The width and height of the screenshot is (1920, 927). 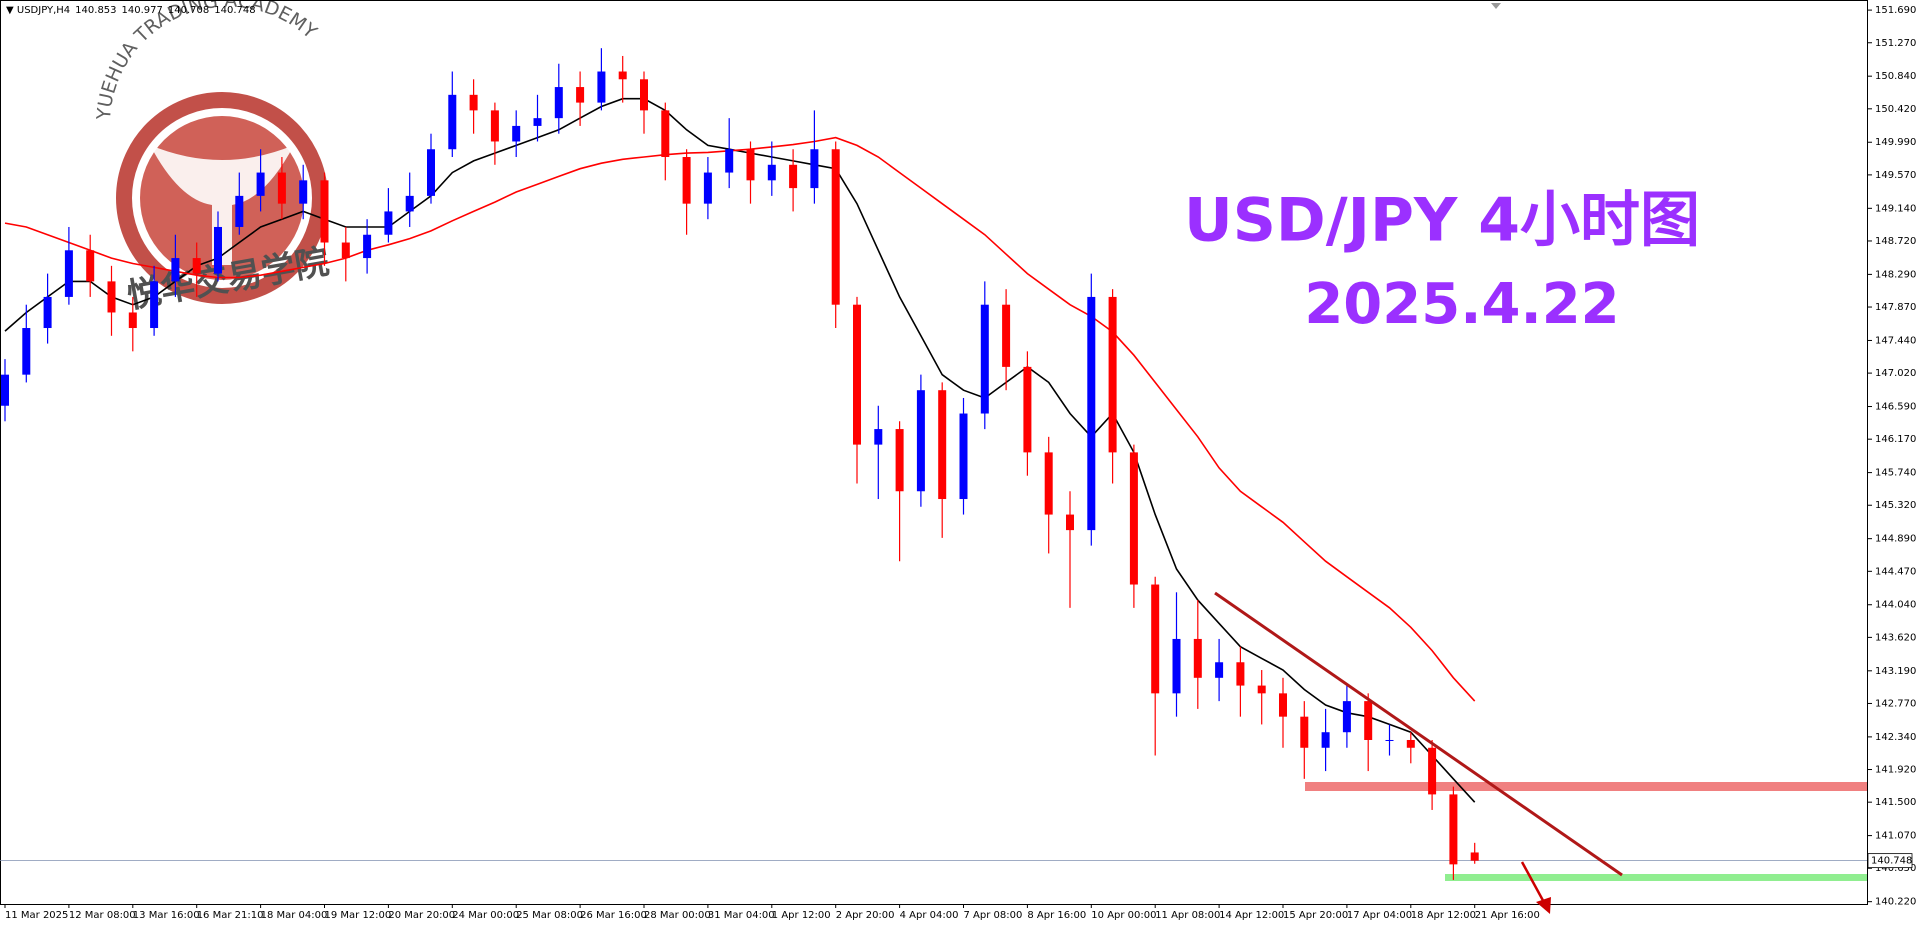 I want to click on logo-ring, so click(x=222, y=198).